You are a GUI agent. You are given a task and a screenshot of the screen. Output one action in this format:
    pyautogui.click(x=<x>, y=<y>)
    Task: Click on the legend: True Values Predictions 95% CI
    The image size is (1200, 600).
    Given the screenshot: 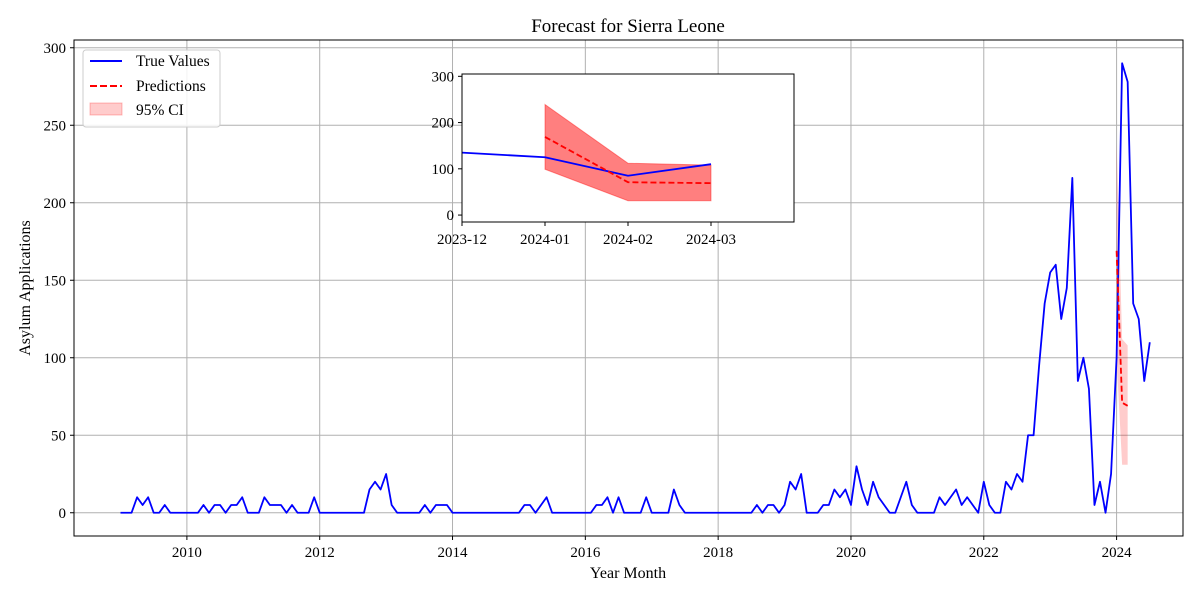 What is the action you would take?
    pyautogui.click(x=151, y=88)
    